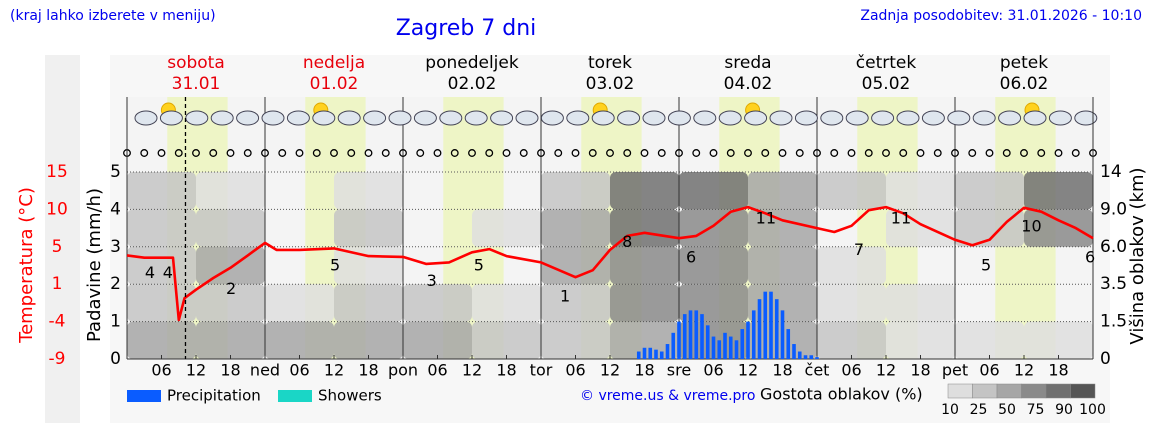 Image resolution: width=1152 pixels, height=447 pixels. I want to click on temperature-axis-title: Temperatura (°C), so click(26, 265).